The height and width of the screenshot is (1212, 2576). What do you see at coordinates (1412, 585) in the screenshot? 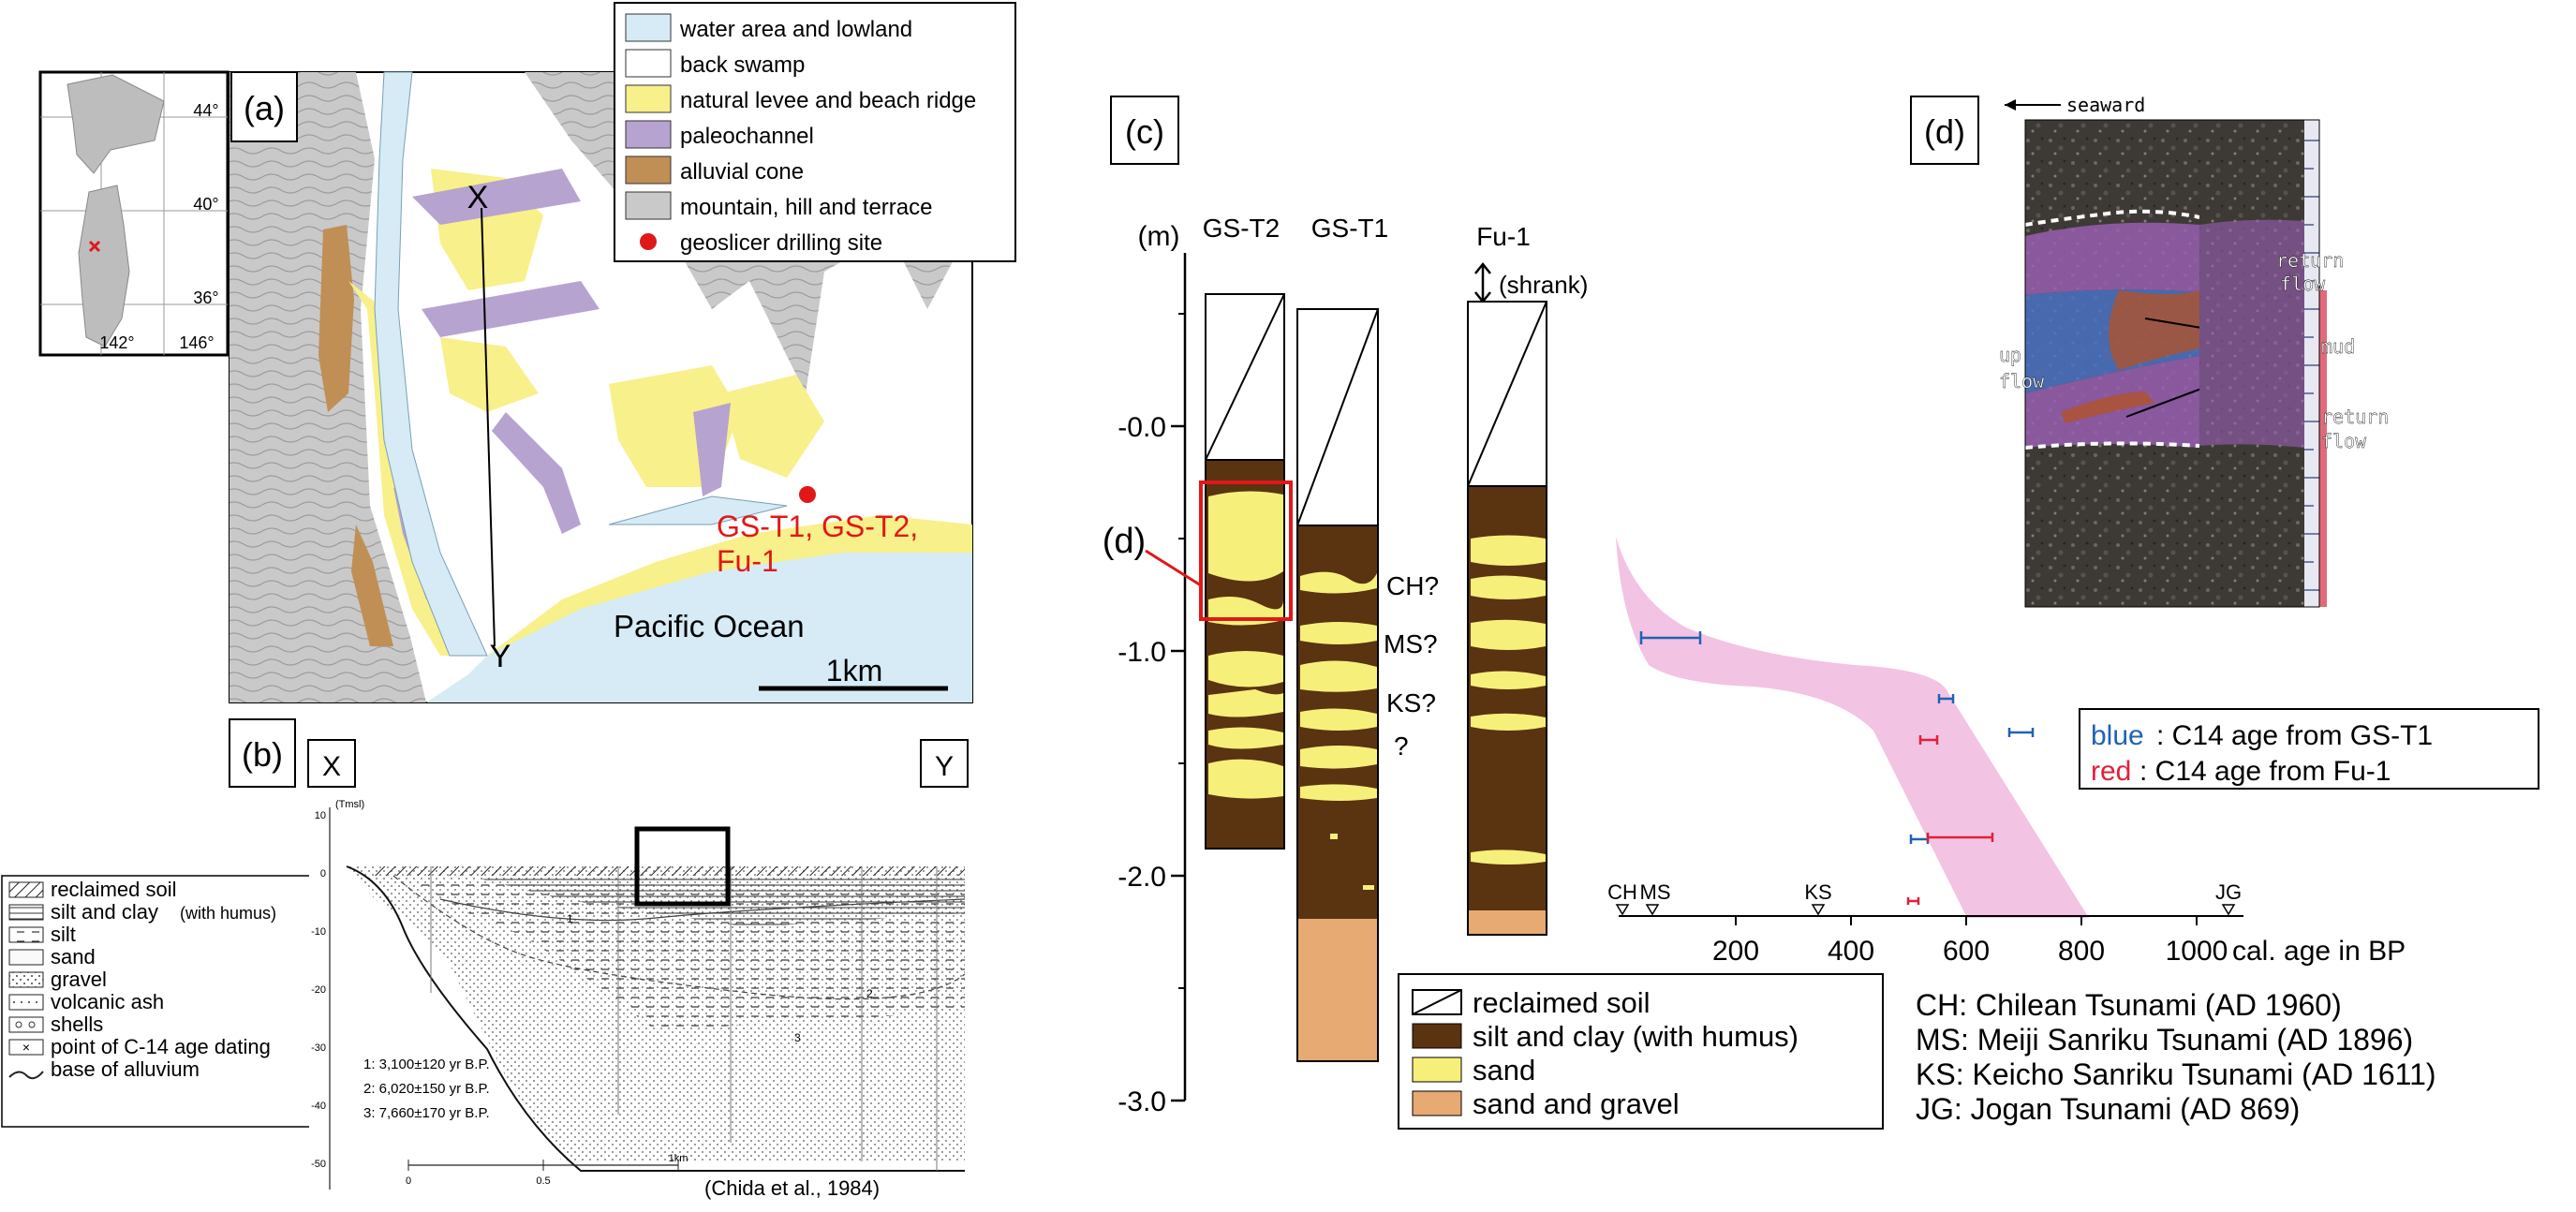
I see `event-ch: CH?` at bounding box center [1412, 585].